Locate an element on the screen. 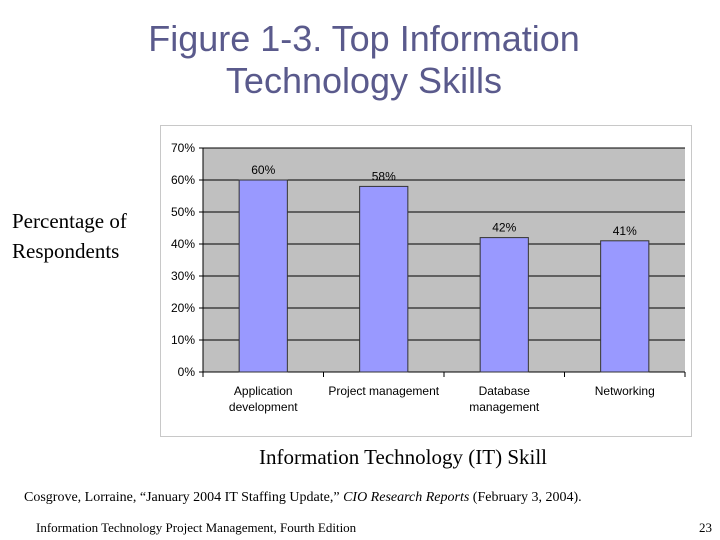 This screenshot has width=720, height=540. x-tick-label: Database is located at coordinates (505, 391).